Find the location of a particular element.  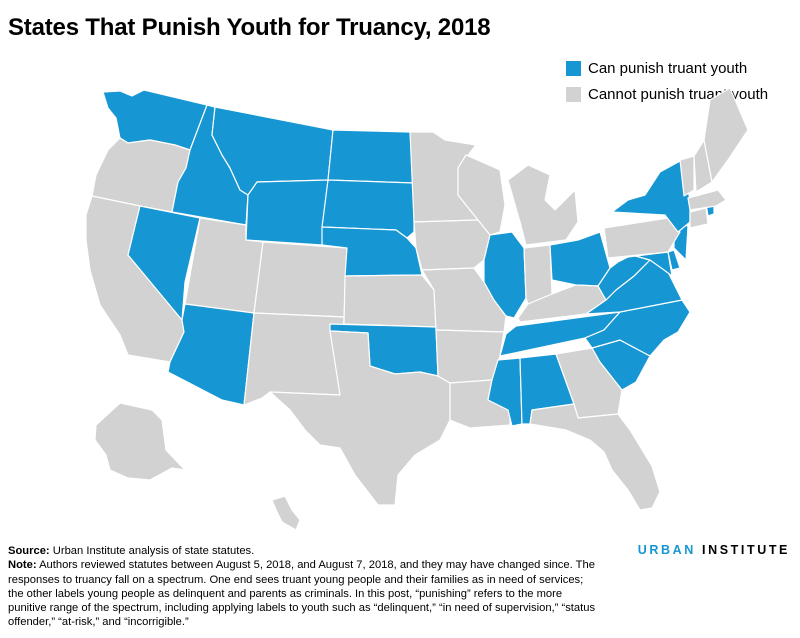

legend-label-punish: Can punish truant youth is located at coordinates (668, 68).